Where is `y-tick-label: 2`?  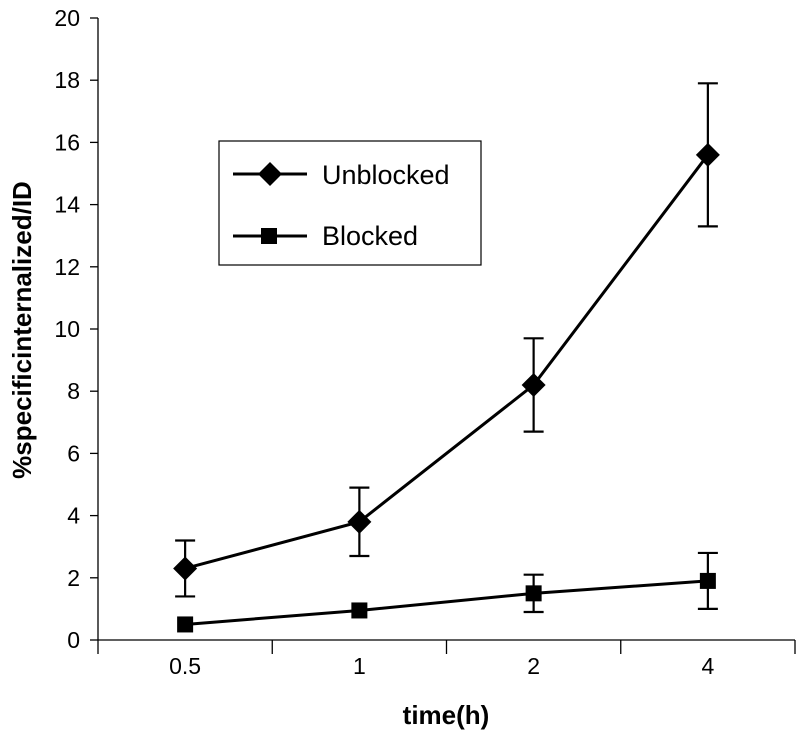
y-tick-label: 2 is located at coordinates (73, 578).